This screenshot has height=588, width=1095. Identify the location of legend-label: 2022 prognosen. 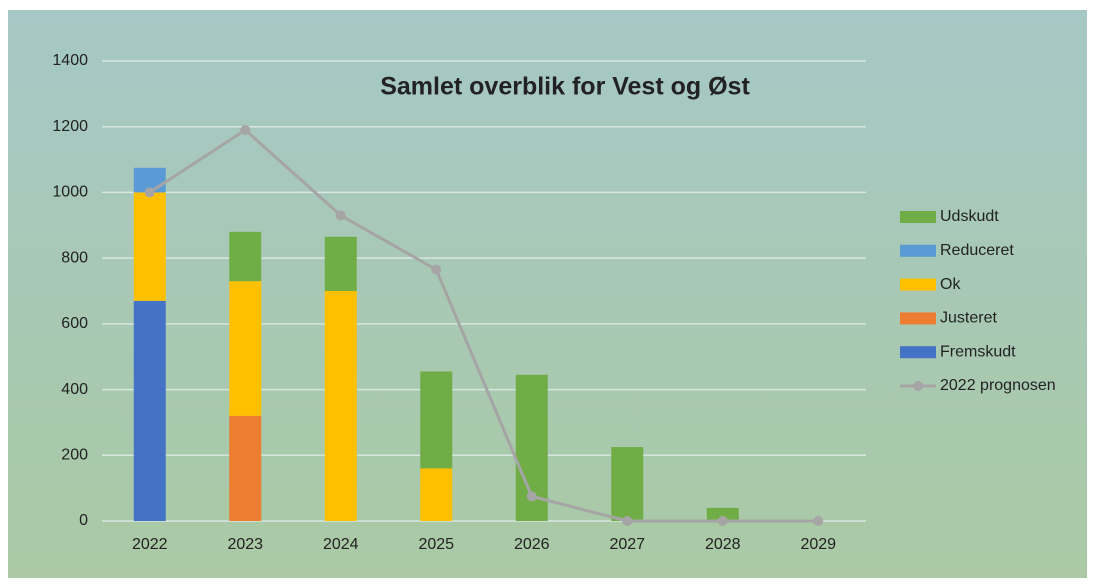
(998, 385).